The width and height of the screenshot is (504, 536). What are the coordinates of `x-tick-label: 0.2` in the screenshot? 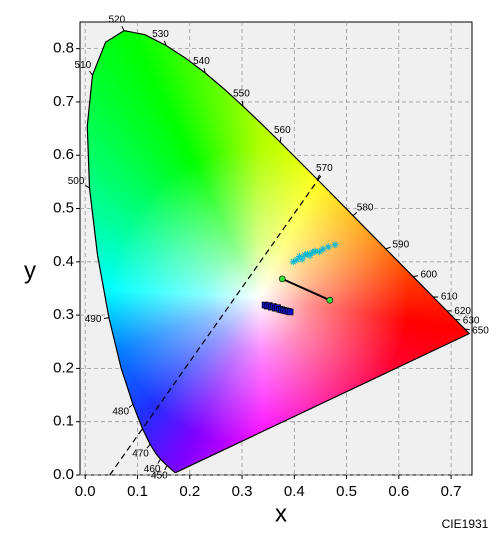 It's located at (189, 491).